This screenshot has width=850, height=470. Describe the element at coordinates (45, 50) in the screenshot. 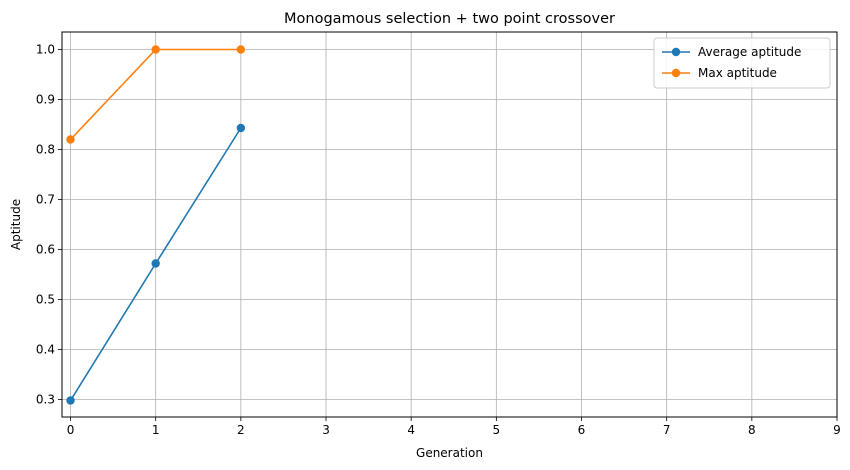

I see `y-tick-label: 1.0` at that location.